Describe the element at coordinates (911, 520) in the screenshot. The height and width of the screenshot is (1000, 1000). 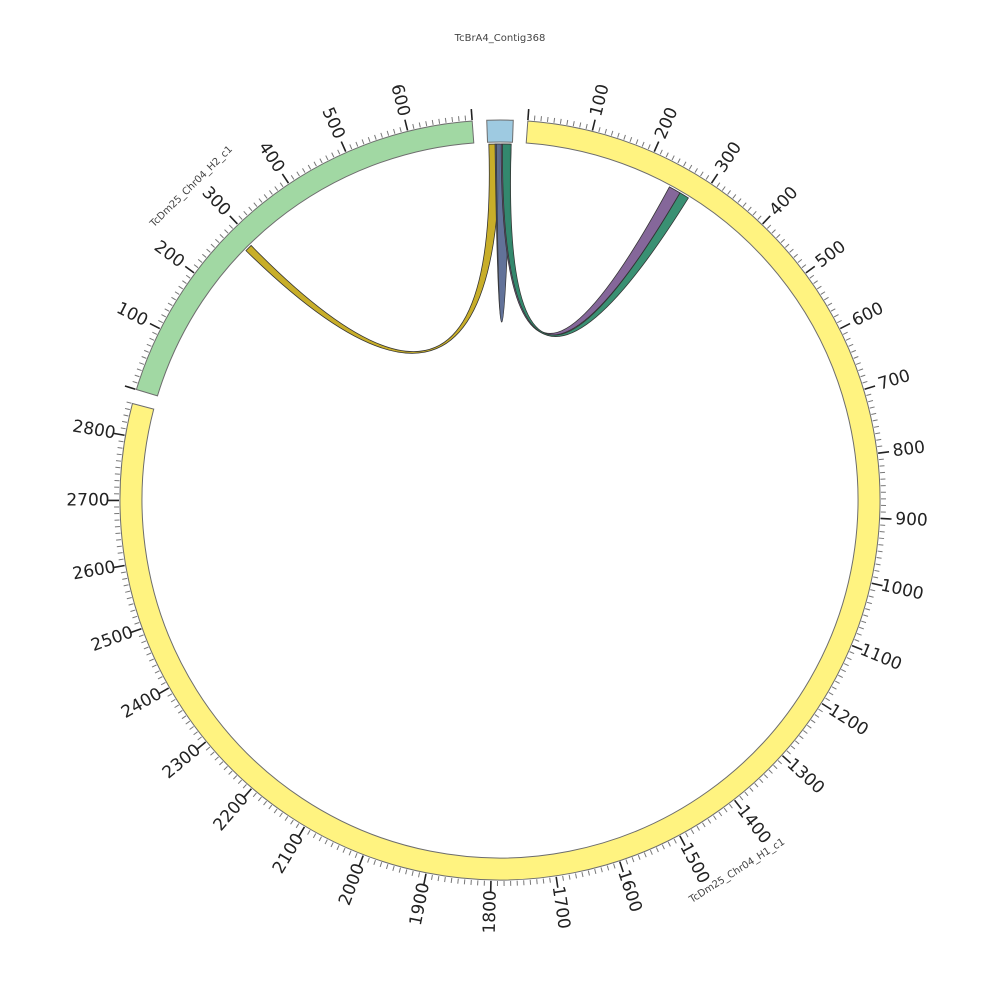
I see `tick-label: 900` at that location.